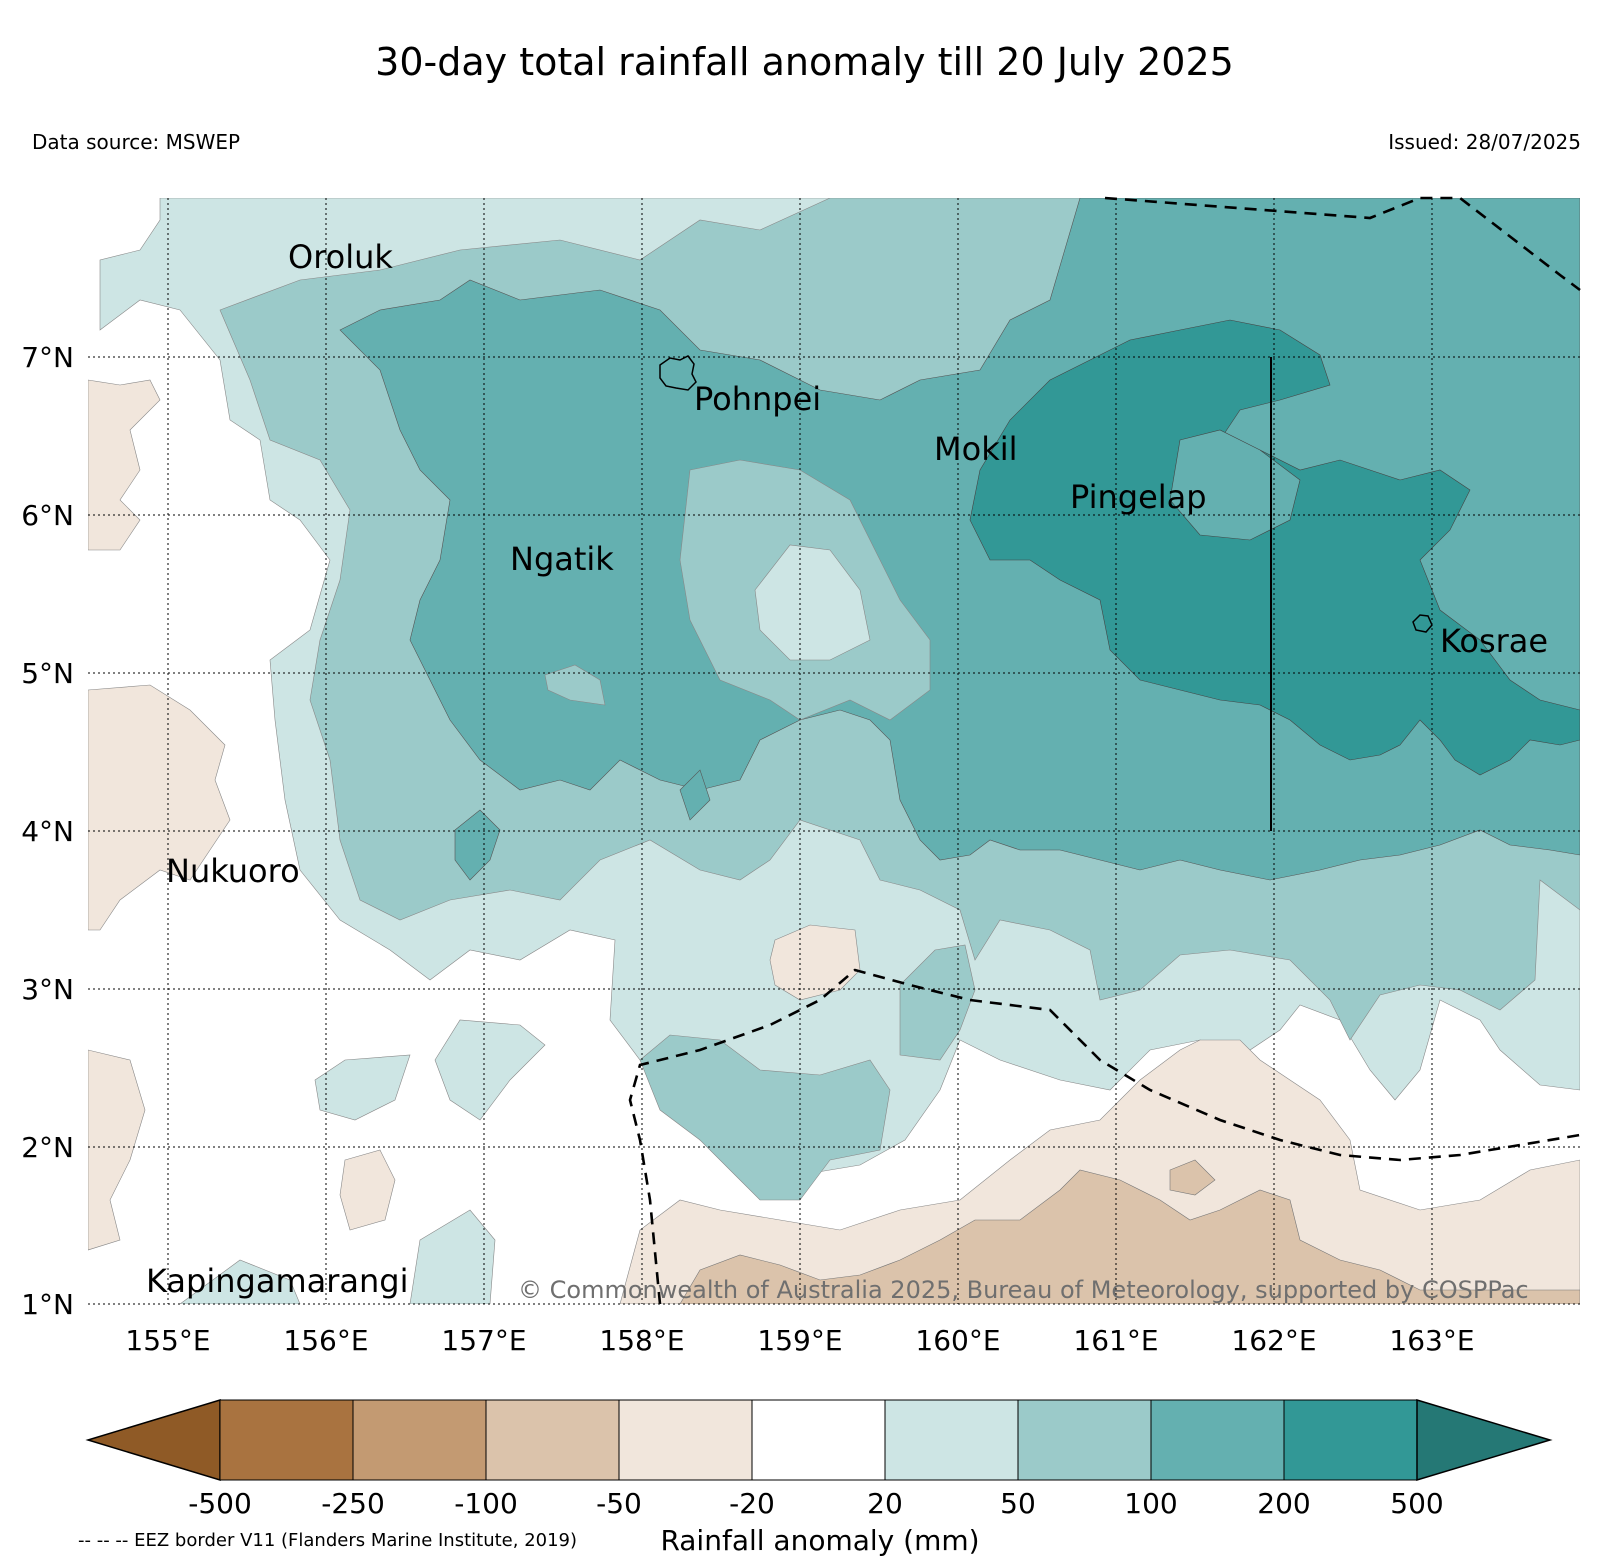  I want to click on colorbar-tick-label: 50, so click(1018, 1503).